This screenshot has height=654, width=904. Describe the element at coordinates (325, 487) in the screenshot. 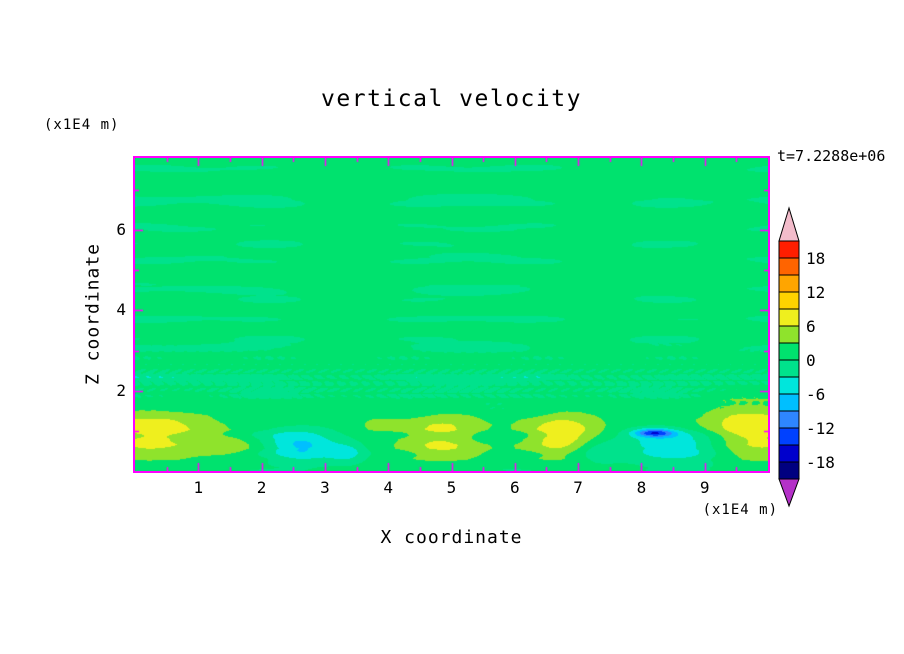

I see `x-tick-label: 3` at that location.